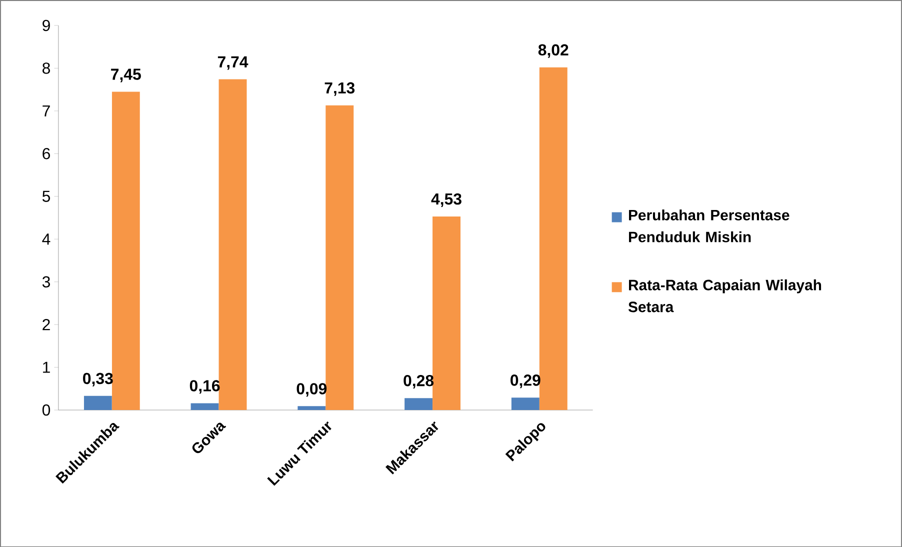 The width and height of the screenshot is (902, 547). Describe the element at coordinates (46, 324) in the screenshot. I see `y-tick-label: 2` at that location.